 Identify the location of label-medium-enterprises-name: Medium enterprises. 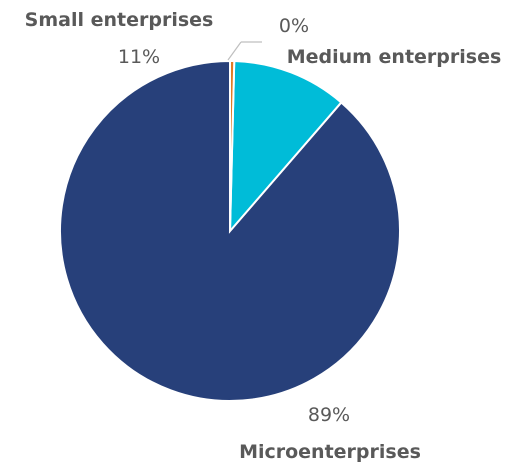
(394, 57).